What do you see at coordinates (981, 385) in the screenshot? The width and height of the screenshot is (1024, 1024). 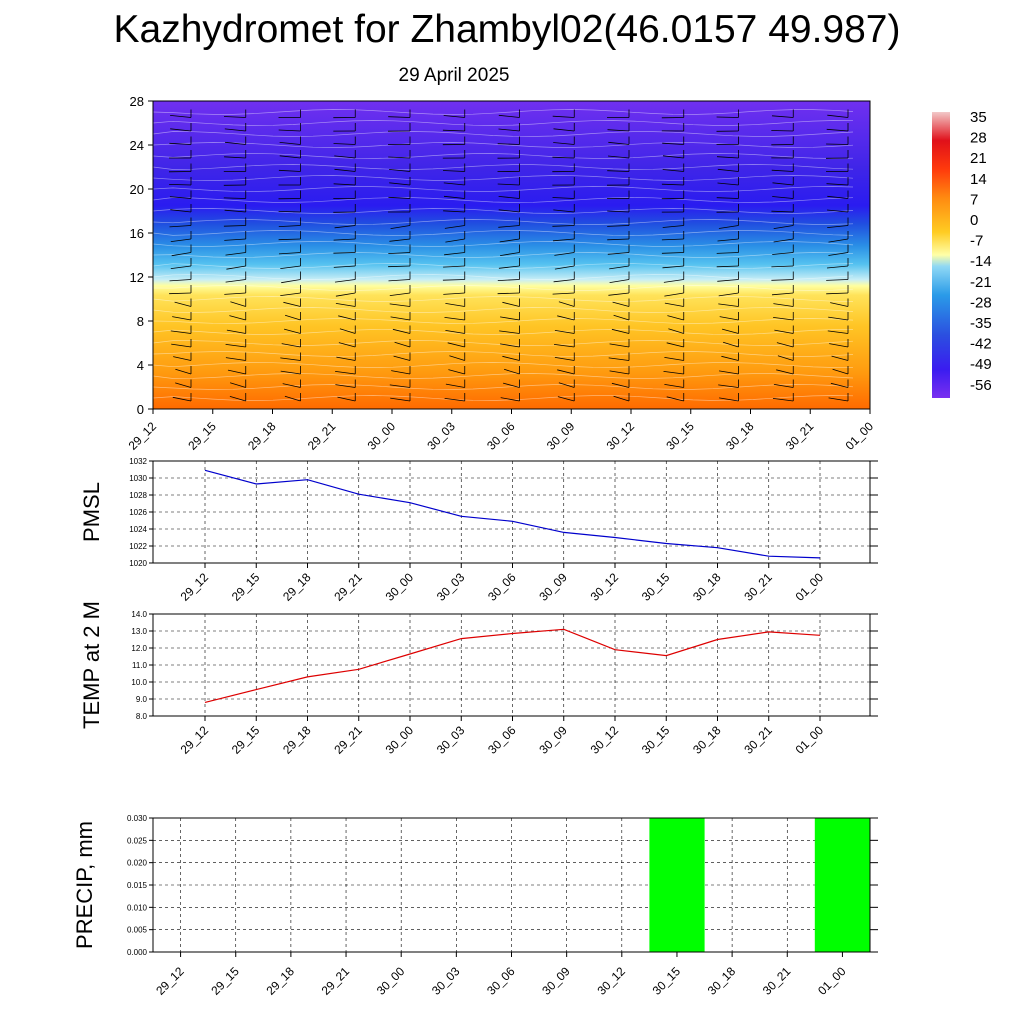 I see `colorbar-label: -56` at bounding box center [981, 385].